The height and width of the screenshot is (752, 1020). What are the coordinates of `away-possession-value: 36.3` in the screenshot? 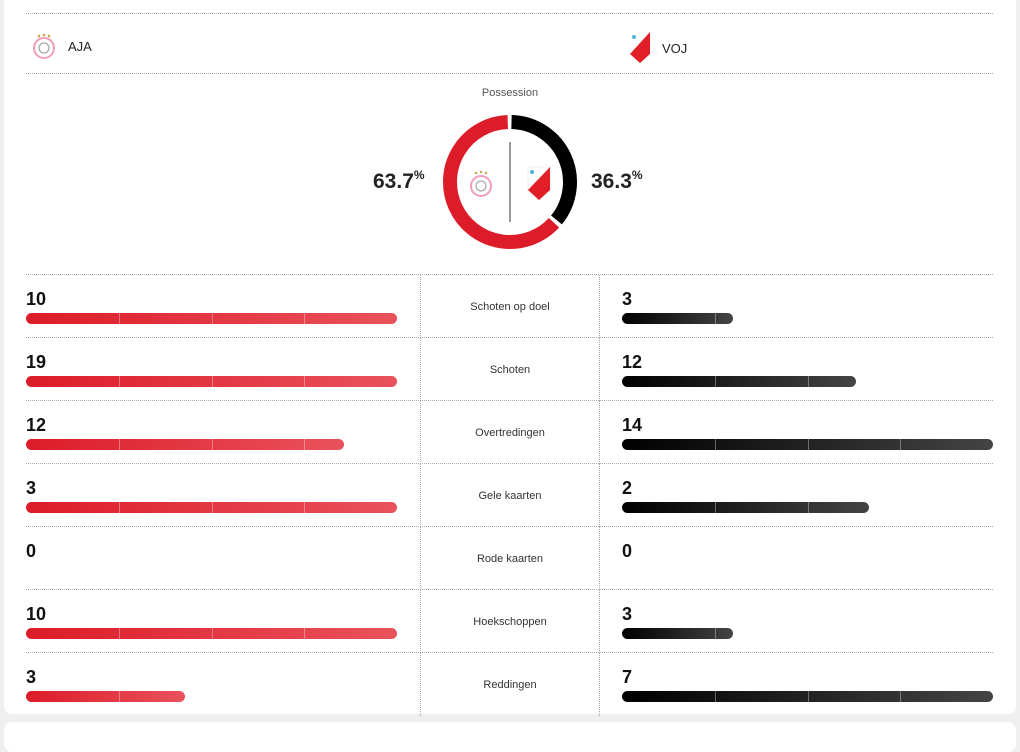 It's located at (611, 181).